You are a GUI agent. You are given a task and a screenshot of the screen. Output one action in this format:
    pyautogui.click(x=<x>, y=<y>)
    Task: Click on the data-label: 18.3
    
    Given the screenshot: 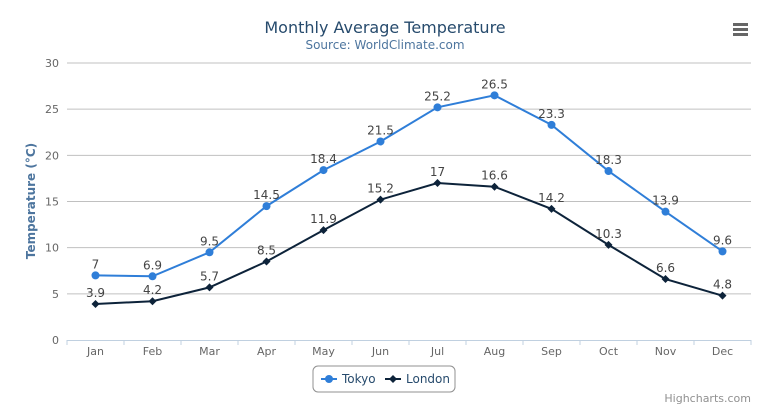 What is the action you would take?
    pyautogui.click(x=608, y=160)
    